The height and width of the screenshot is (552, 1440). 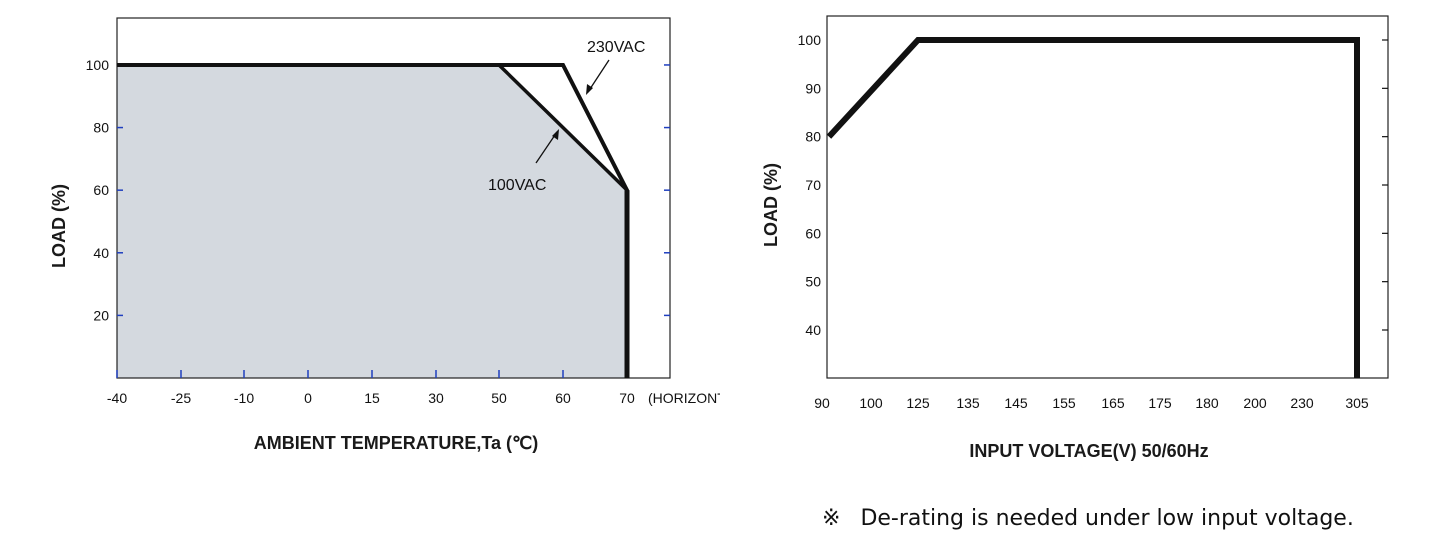 I want to click on x-tick-label: 0, so click(x=308, y=398).